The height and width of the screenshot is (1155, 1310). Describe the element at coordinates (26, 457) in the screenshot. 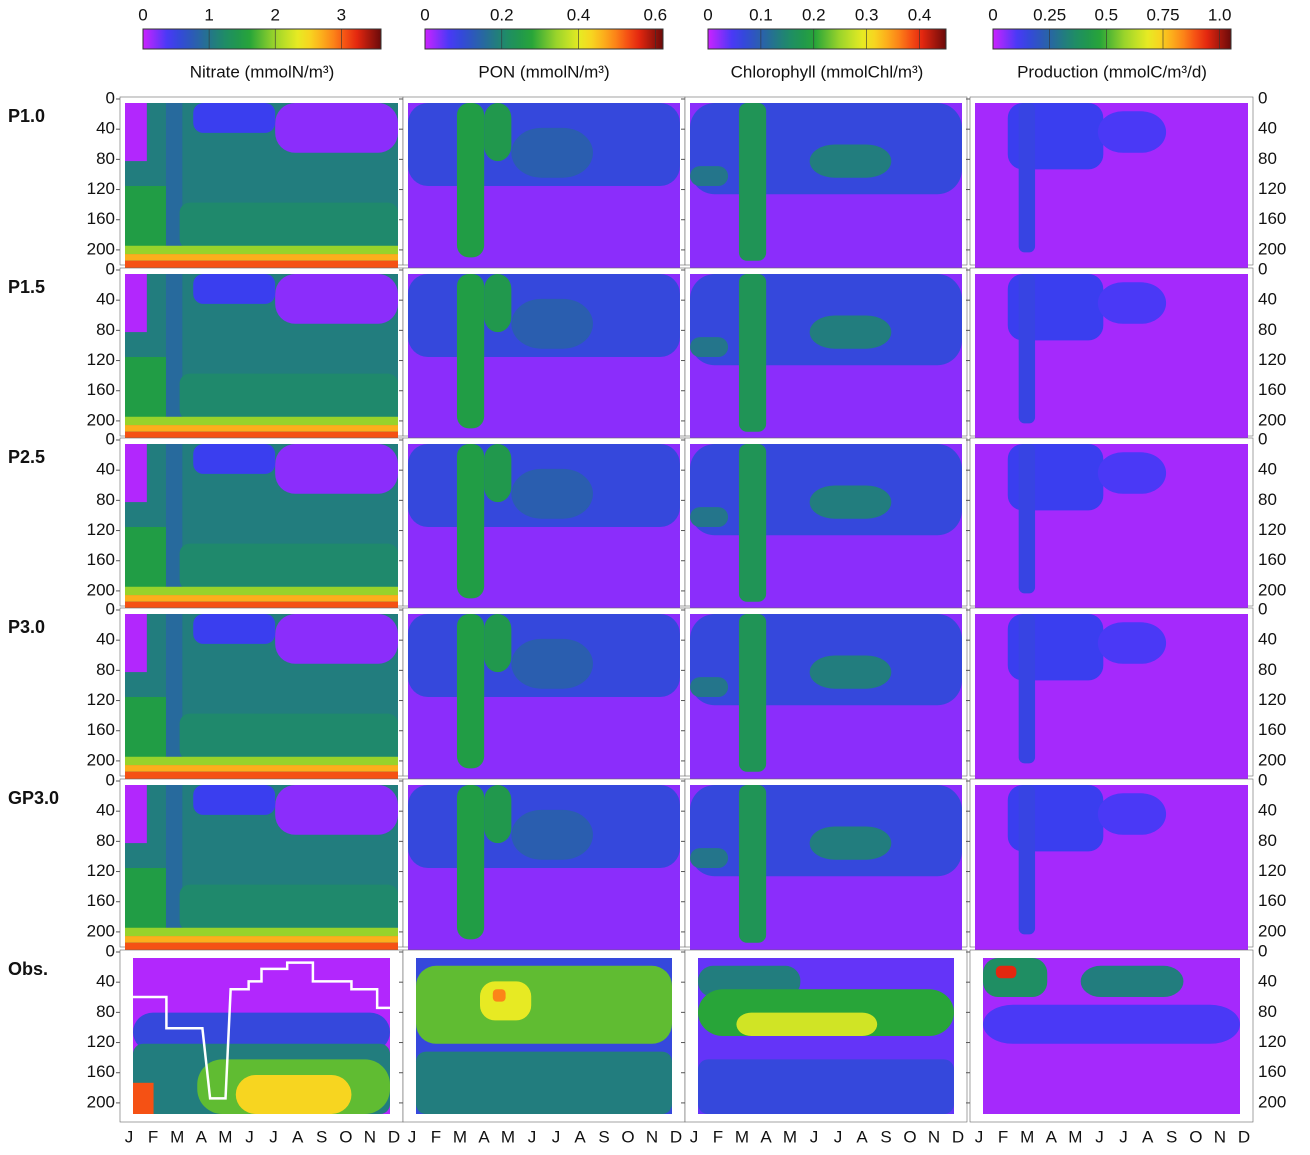

I see `row-label: P2.5` at that location.